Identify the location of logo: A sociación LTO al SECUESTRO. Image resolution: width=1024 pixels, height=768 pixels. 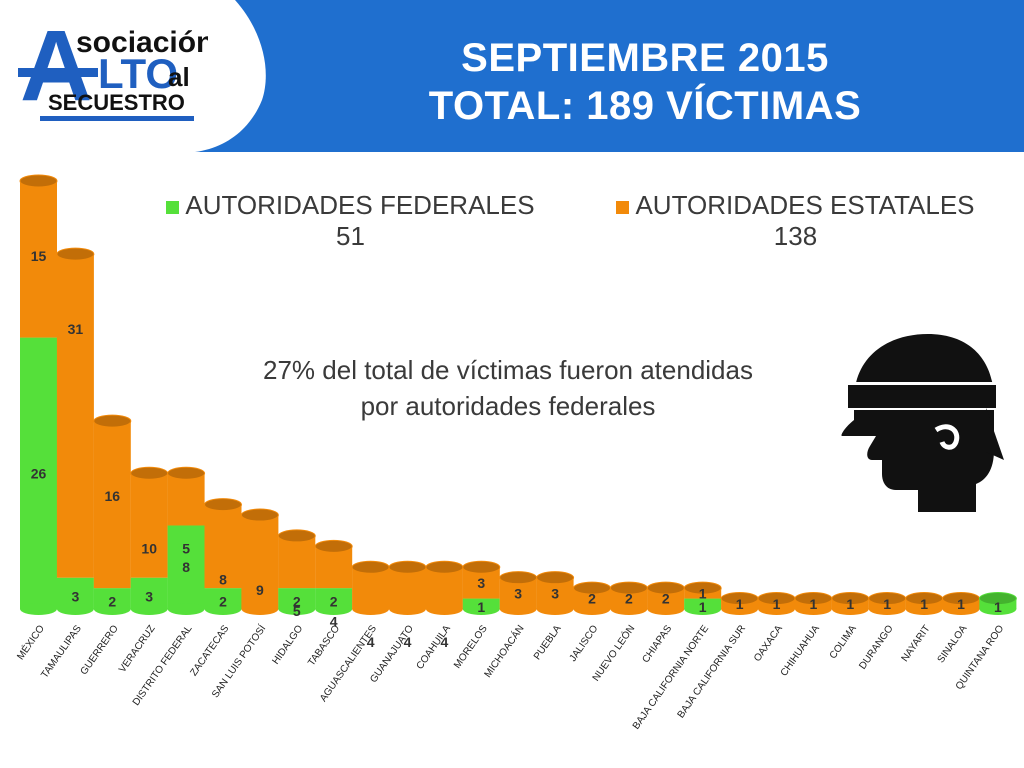
(116, 68).